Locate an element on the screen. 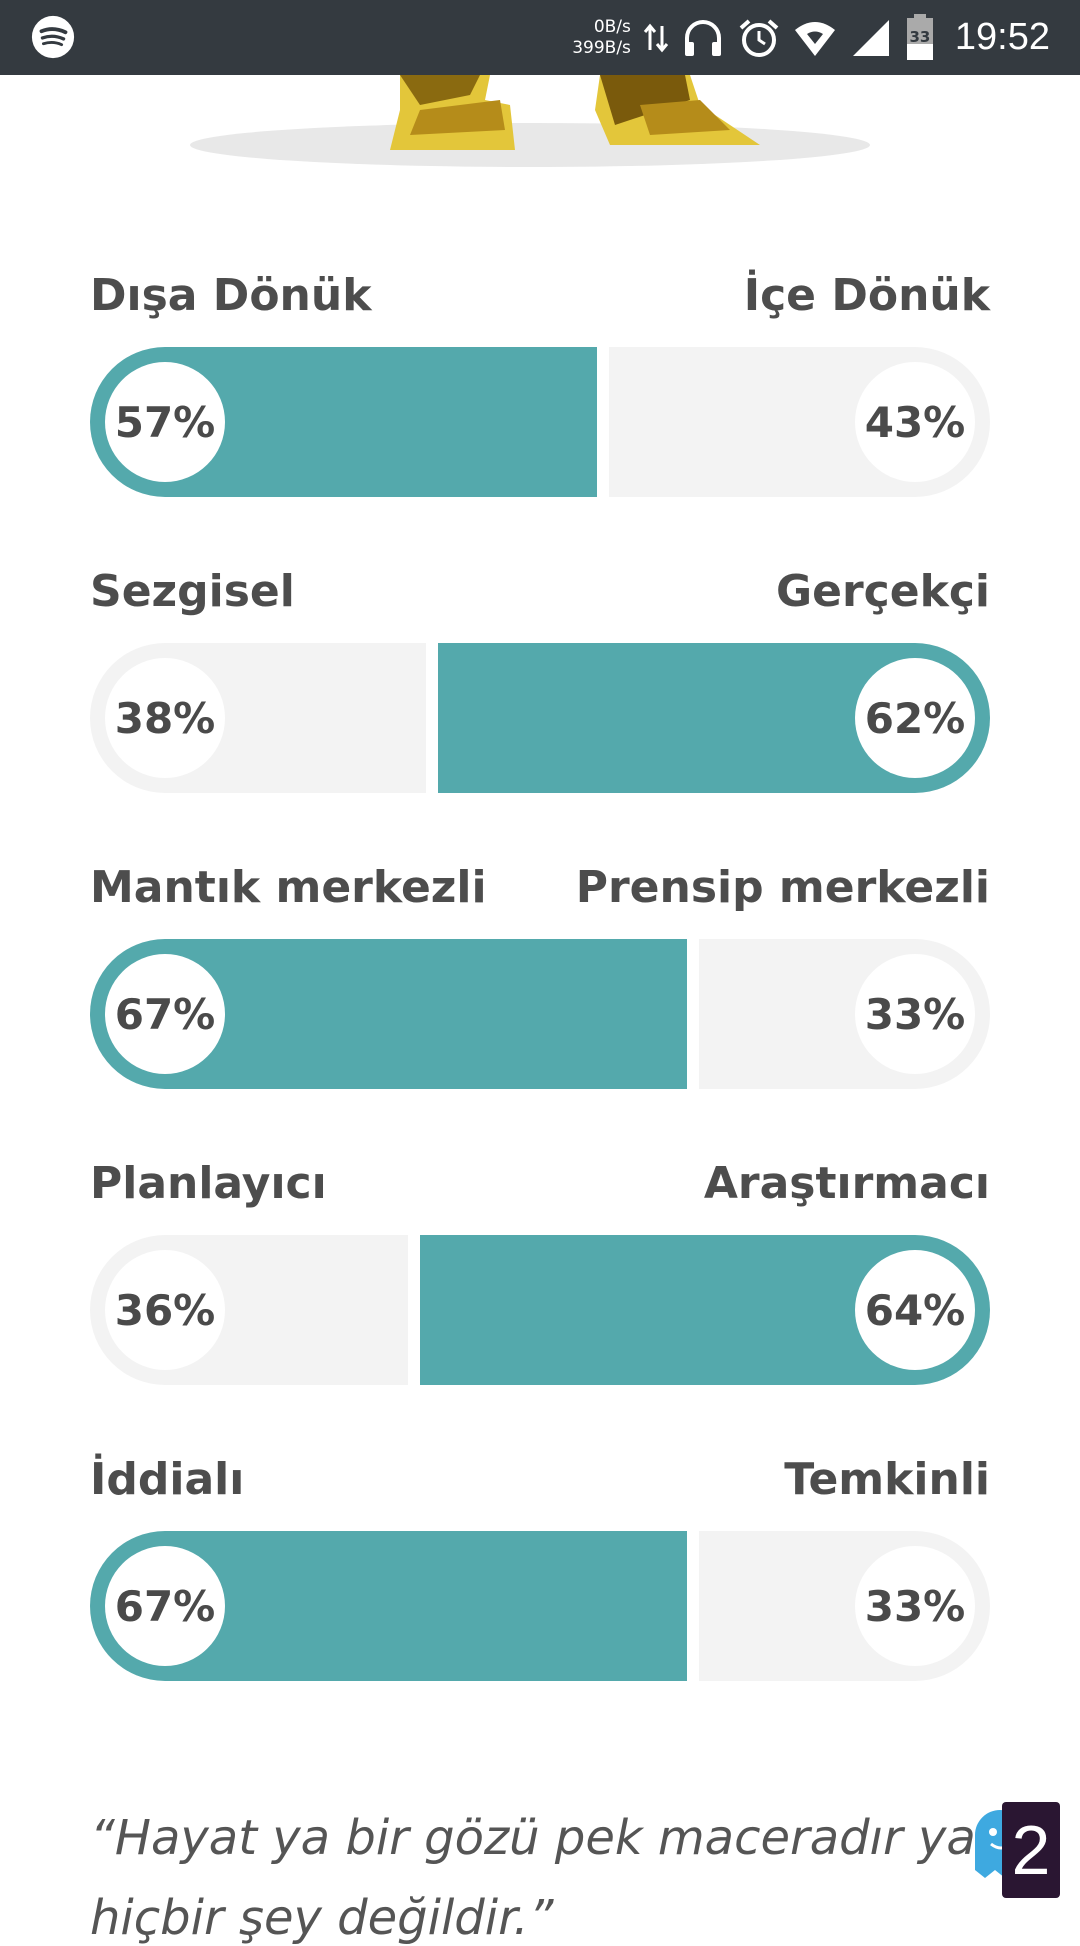 The image size is (1080, 1946). trait-labels: Sezgisel Gerçekçi is located at coordinates (540, 596).